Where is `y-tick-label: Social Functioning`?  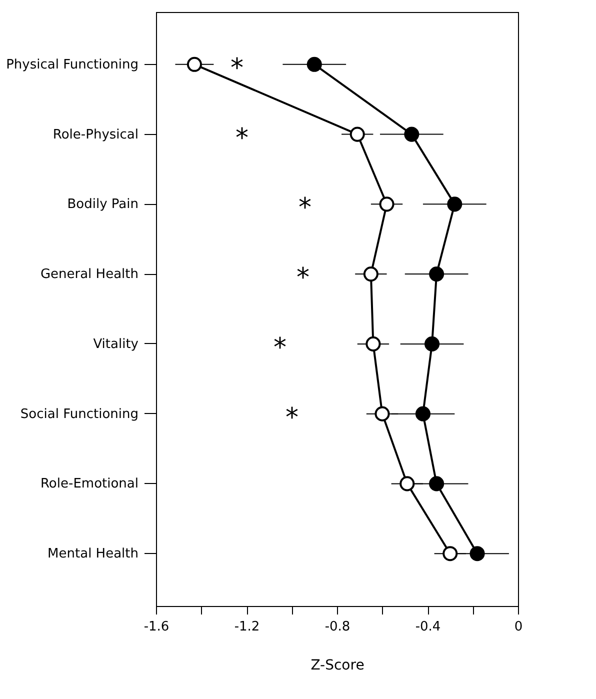 y-tick-label: Social Functioning is located at coordinates (79, 414).